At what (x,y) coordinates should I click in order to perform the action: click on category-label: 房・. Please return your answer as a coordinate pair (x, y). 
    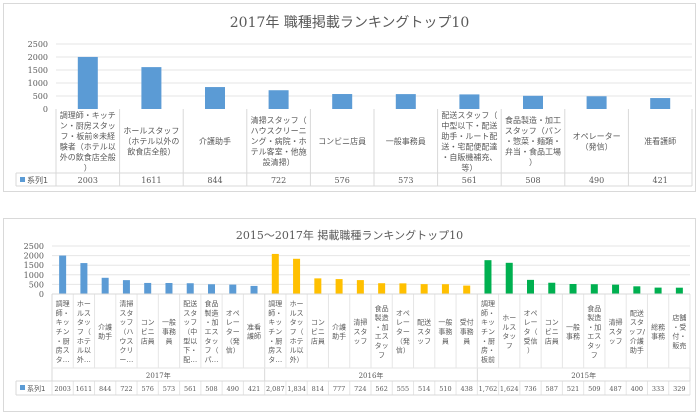
    Looking at the image, I should click on (488, 350).